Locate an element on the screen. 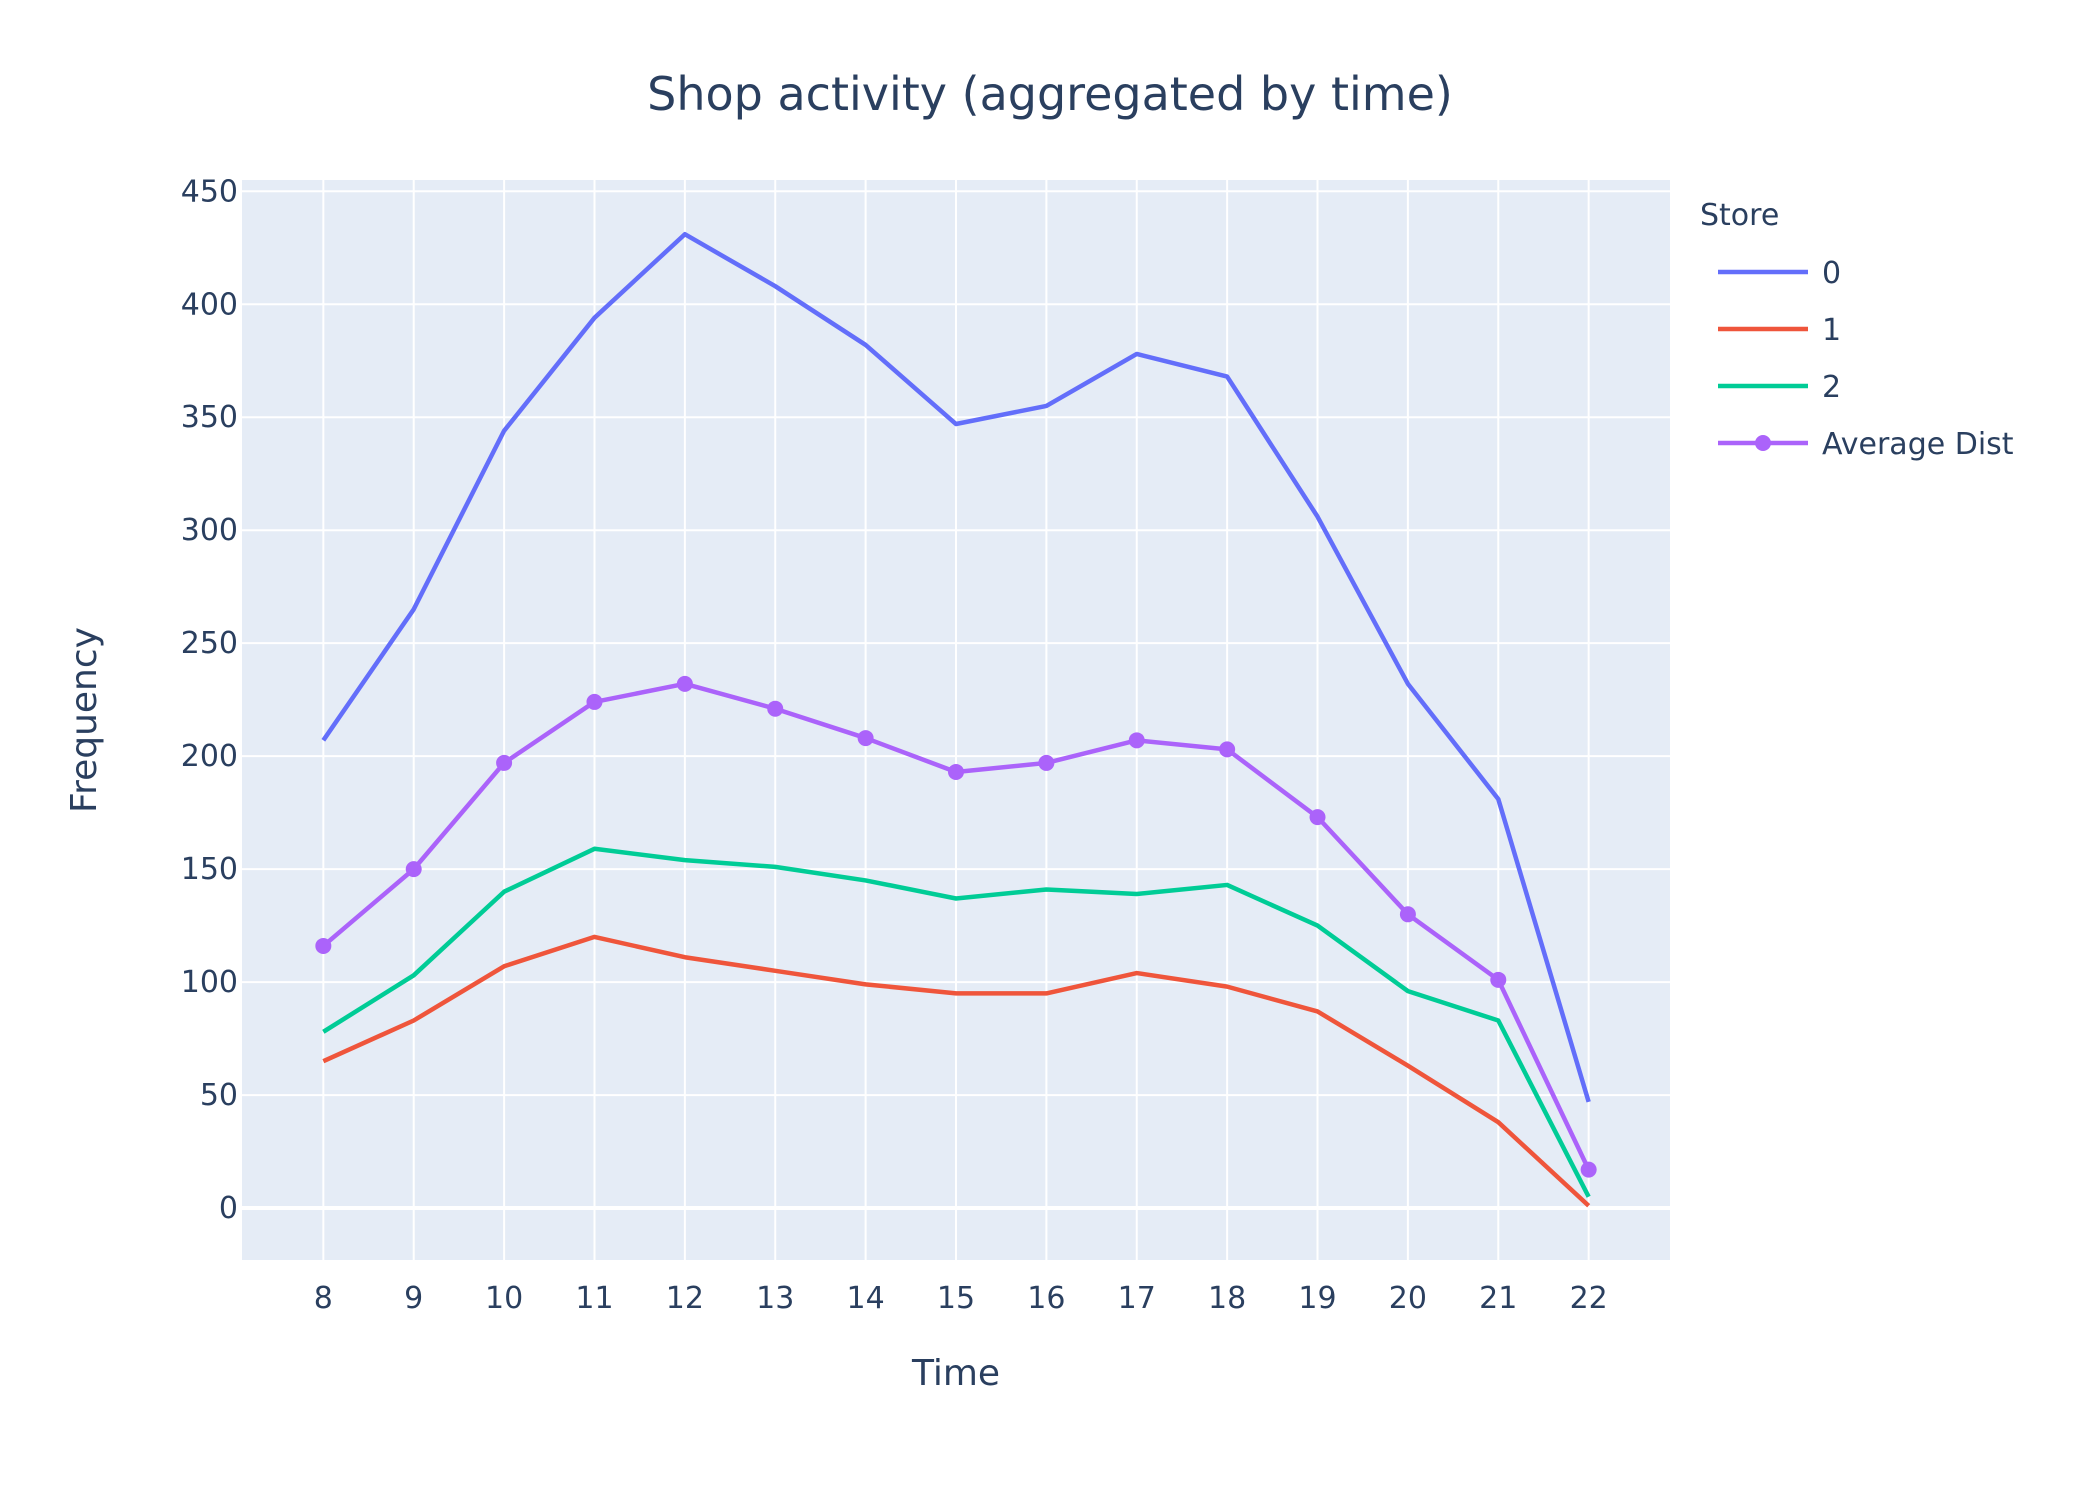 The height and width of the screenshot is (1500, 2100). x-tick-label: 10 is located at coordinates (504, 1298).